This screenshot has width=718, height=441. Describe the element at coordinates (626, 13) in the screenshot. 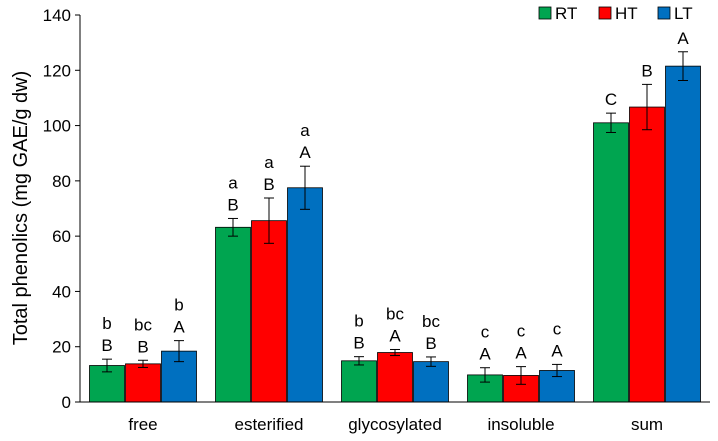

I see `legend-label: HT` at that location.